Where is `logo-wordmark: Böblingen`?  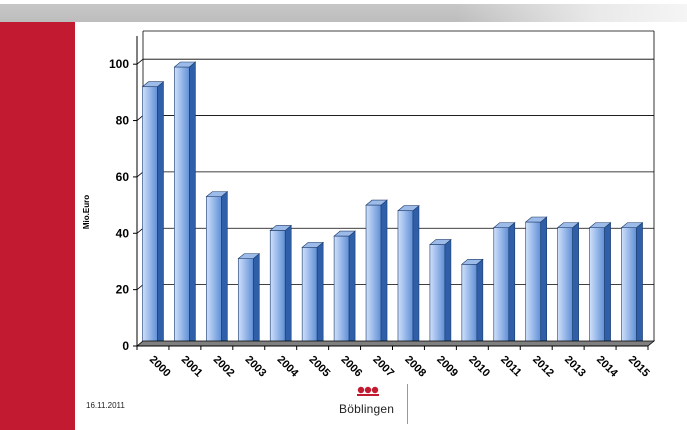 logo-wordmark: Böblingen is located at coordinates (367, 409).